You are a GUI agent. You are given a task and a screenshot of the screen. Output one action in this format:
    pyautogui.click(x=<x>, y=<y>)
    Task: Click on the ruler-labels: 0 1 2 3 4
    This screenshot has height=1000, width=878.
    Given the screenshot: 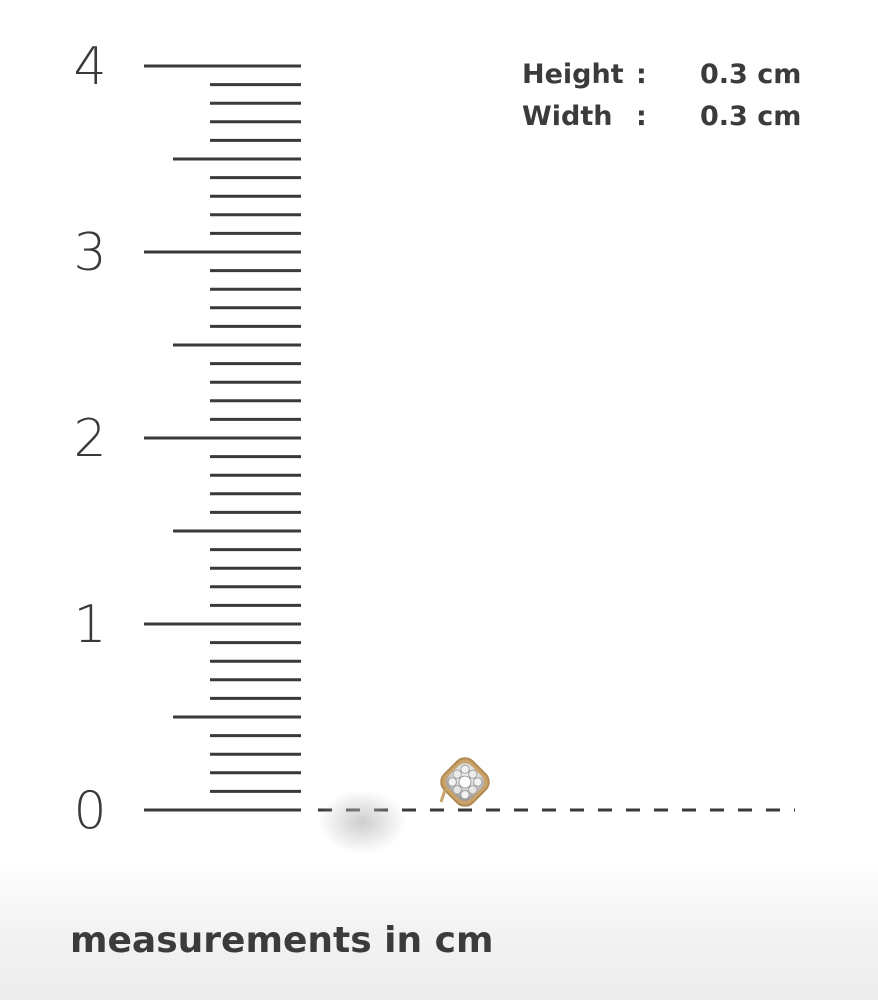 What is the action you would take?
    pyautogui.click(x=89, y=439)
    